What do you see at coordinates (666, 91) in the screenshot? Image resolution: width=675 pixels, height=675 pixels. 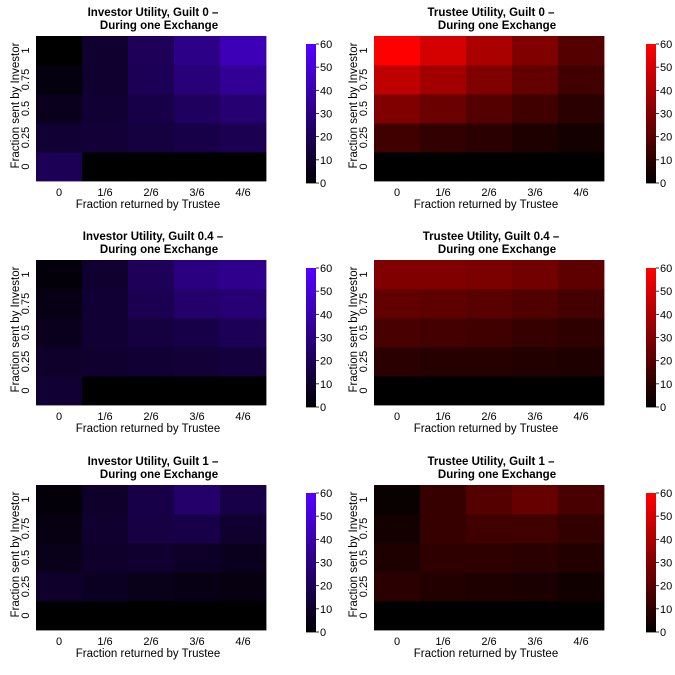 I see `colorbar-tick-label: 40` at bounding box center [666, 91].